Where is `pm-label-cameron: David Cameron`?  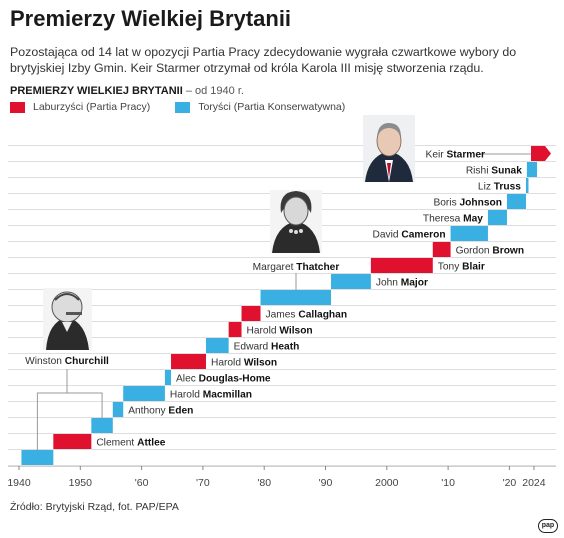 pm-label-cameron: David Cameron is located at coordinates (409, 235).